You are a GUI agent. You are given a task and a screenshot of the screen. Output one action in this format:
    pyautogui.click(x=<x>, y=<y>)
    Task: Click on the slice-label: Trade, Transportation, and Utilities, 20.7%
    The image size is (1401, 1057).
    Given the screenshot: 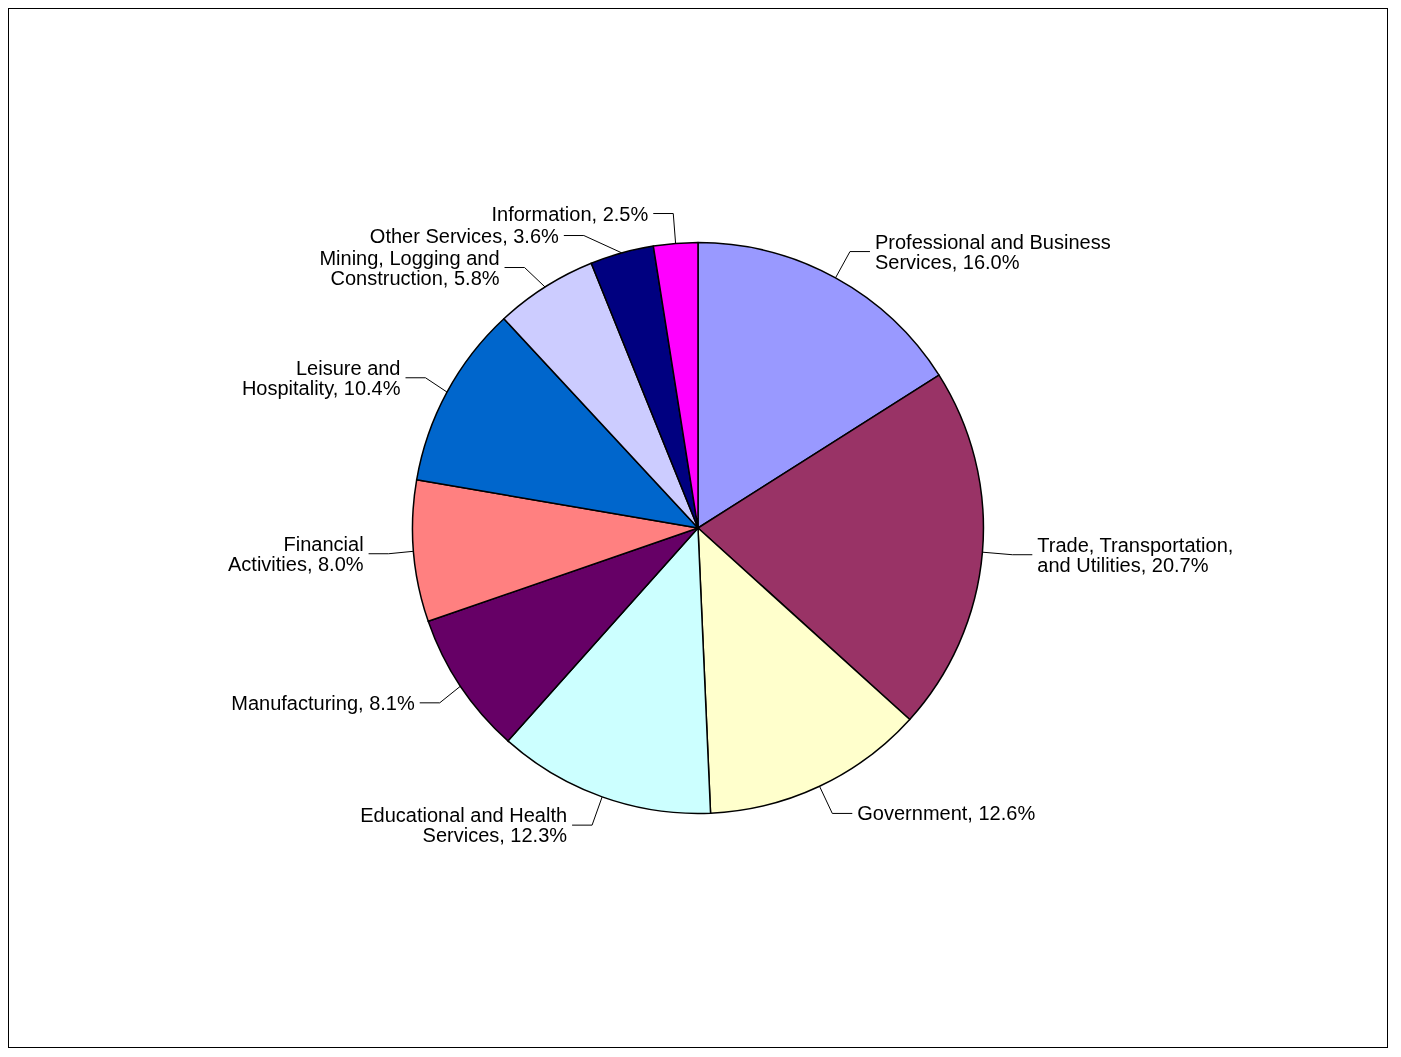 What is the action you would take?
    pyautogui.click(x=1135, y=554)
    